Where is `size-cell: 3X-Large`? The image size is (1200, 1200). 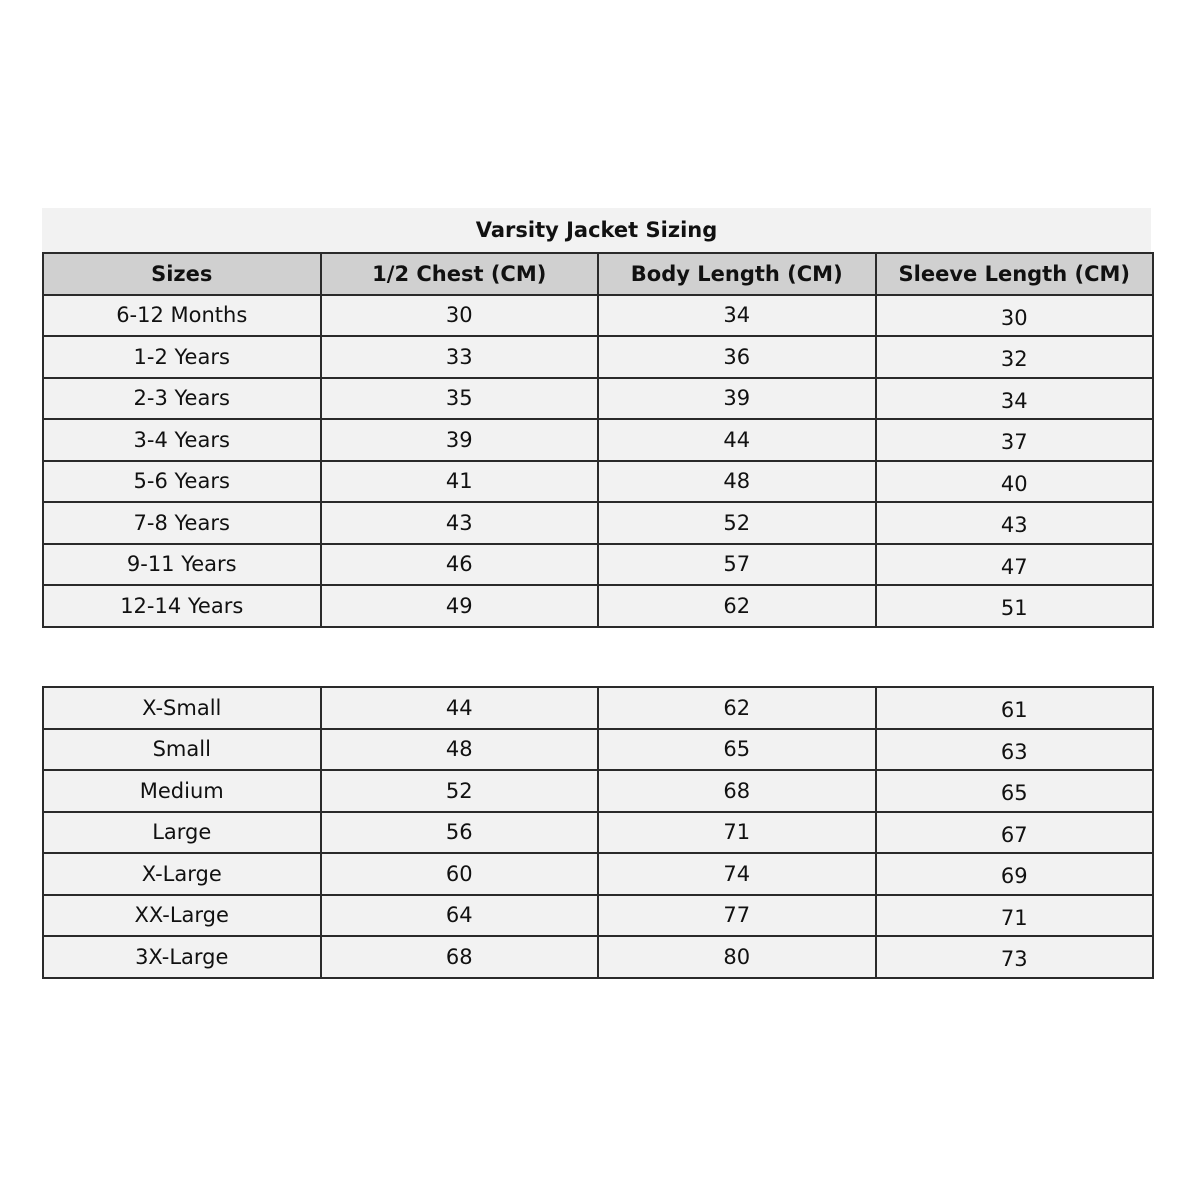
size-cell: 3X-Large is located at coordinates (182, 957).